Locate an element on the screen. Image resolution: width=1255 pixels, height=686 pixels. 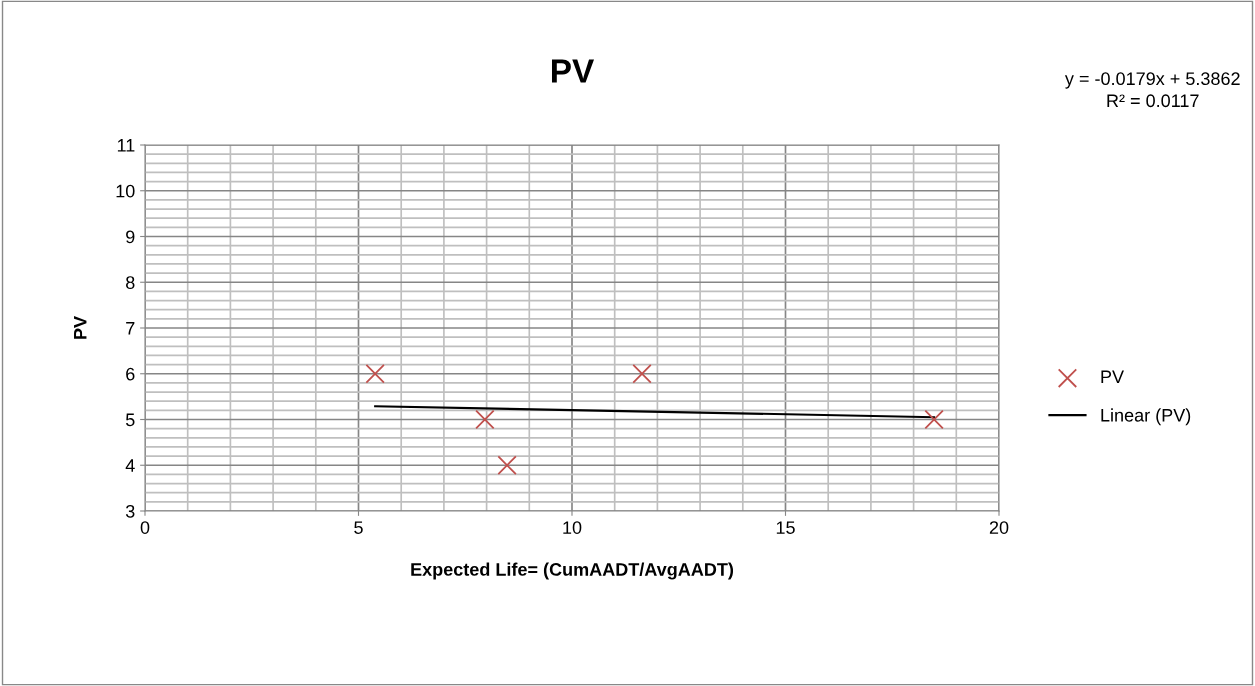
y-tick-label: 8 is located at coordinates (130, 282).